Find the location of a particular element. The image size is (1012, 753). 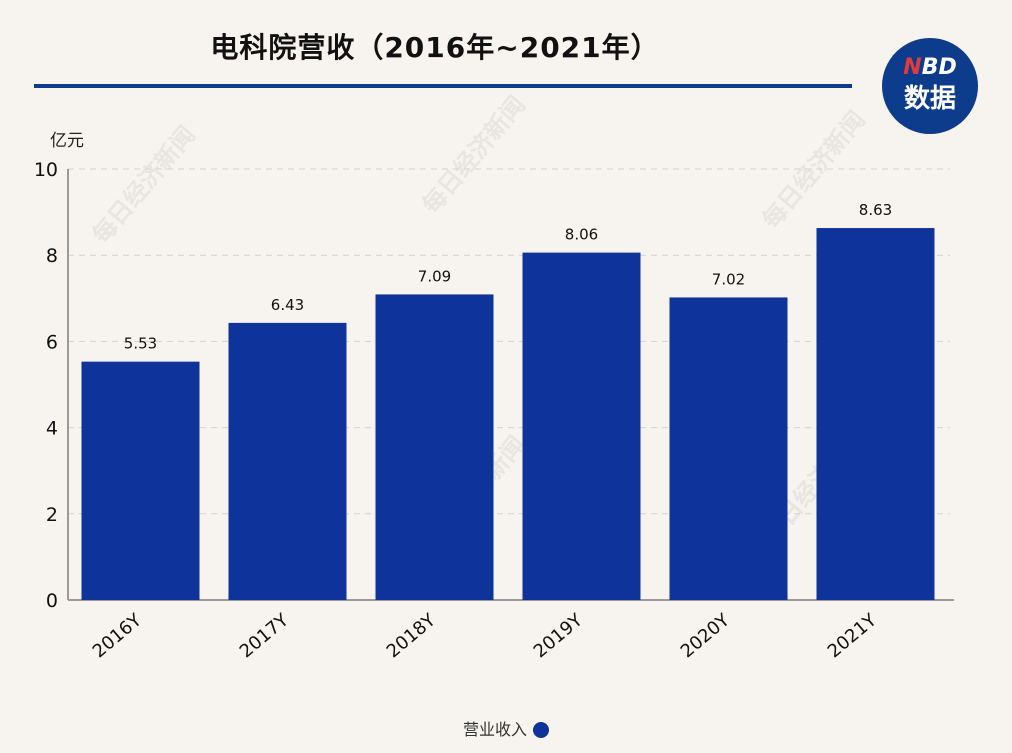

x-tick-label: 2016Y is located at coordinates (118, 635).